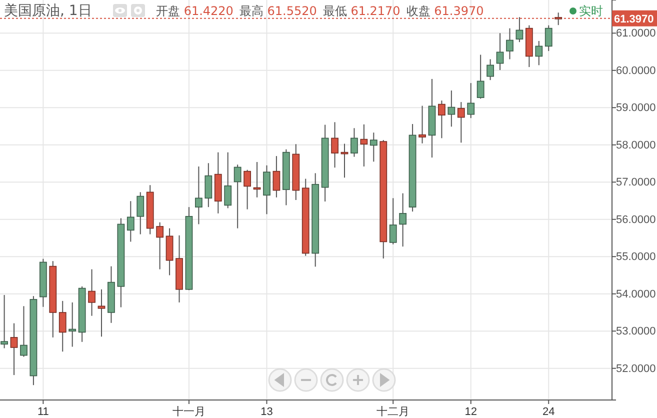 Image resolution: width=657 pixels, height=418 pixels. What do you see at coordinates (470, 412) in the screenshot?
I see `x-tick-label: 12` at bounding box center [470, 412].